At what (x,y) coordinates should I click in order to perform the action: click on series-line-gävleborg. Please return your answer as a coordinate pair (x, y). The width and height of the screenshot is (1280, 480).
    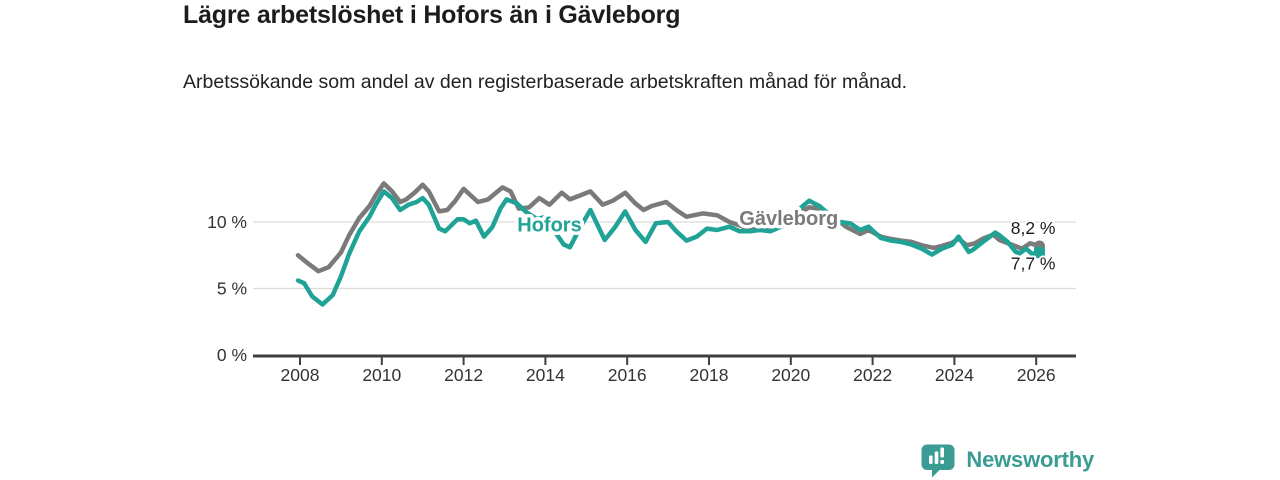
    Looking at the image, I should click on (668, 227).